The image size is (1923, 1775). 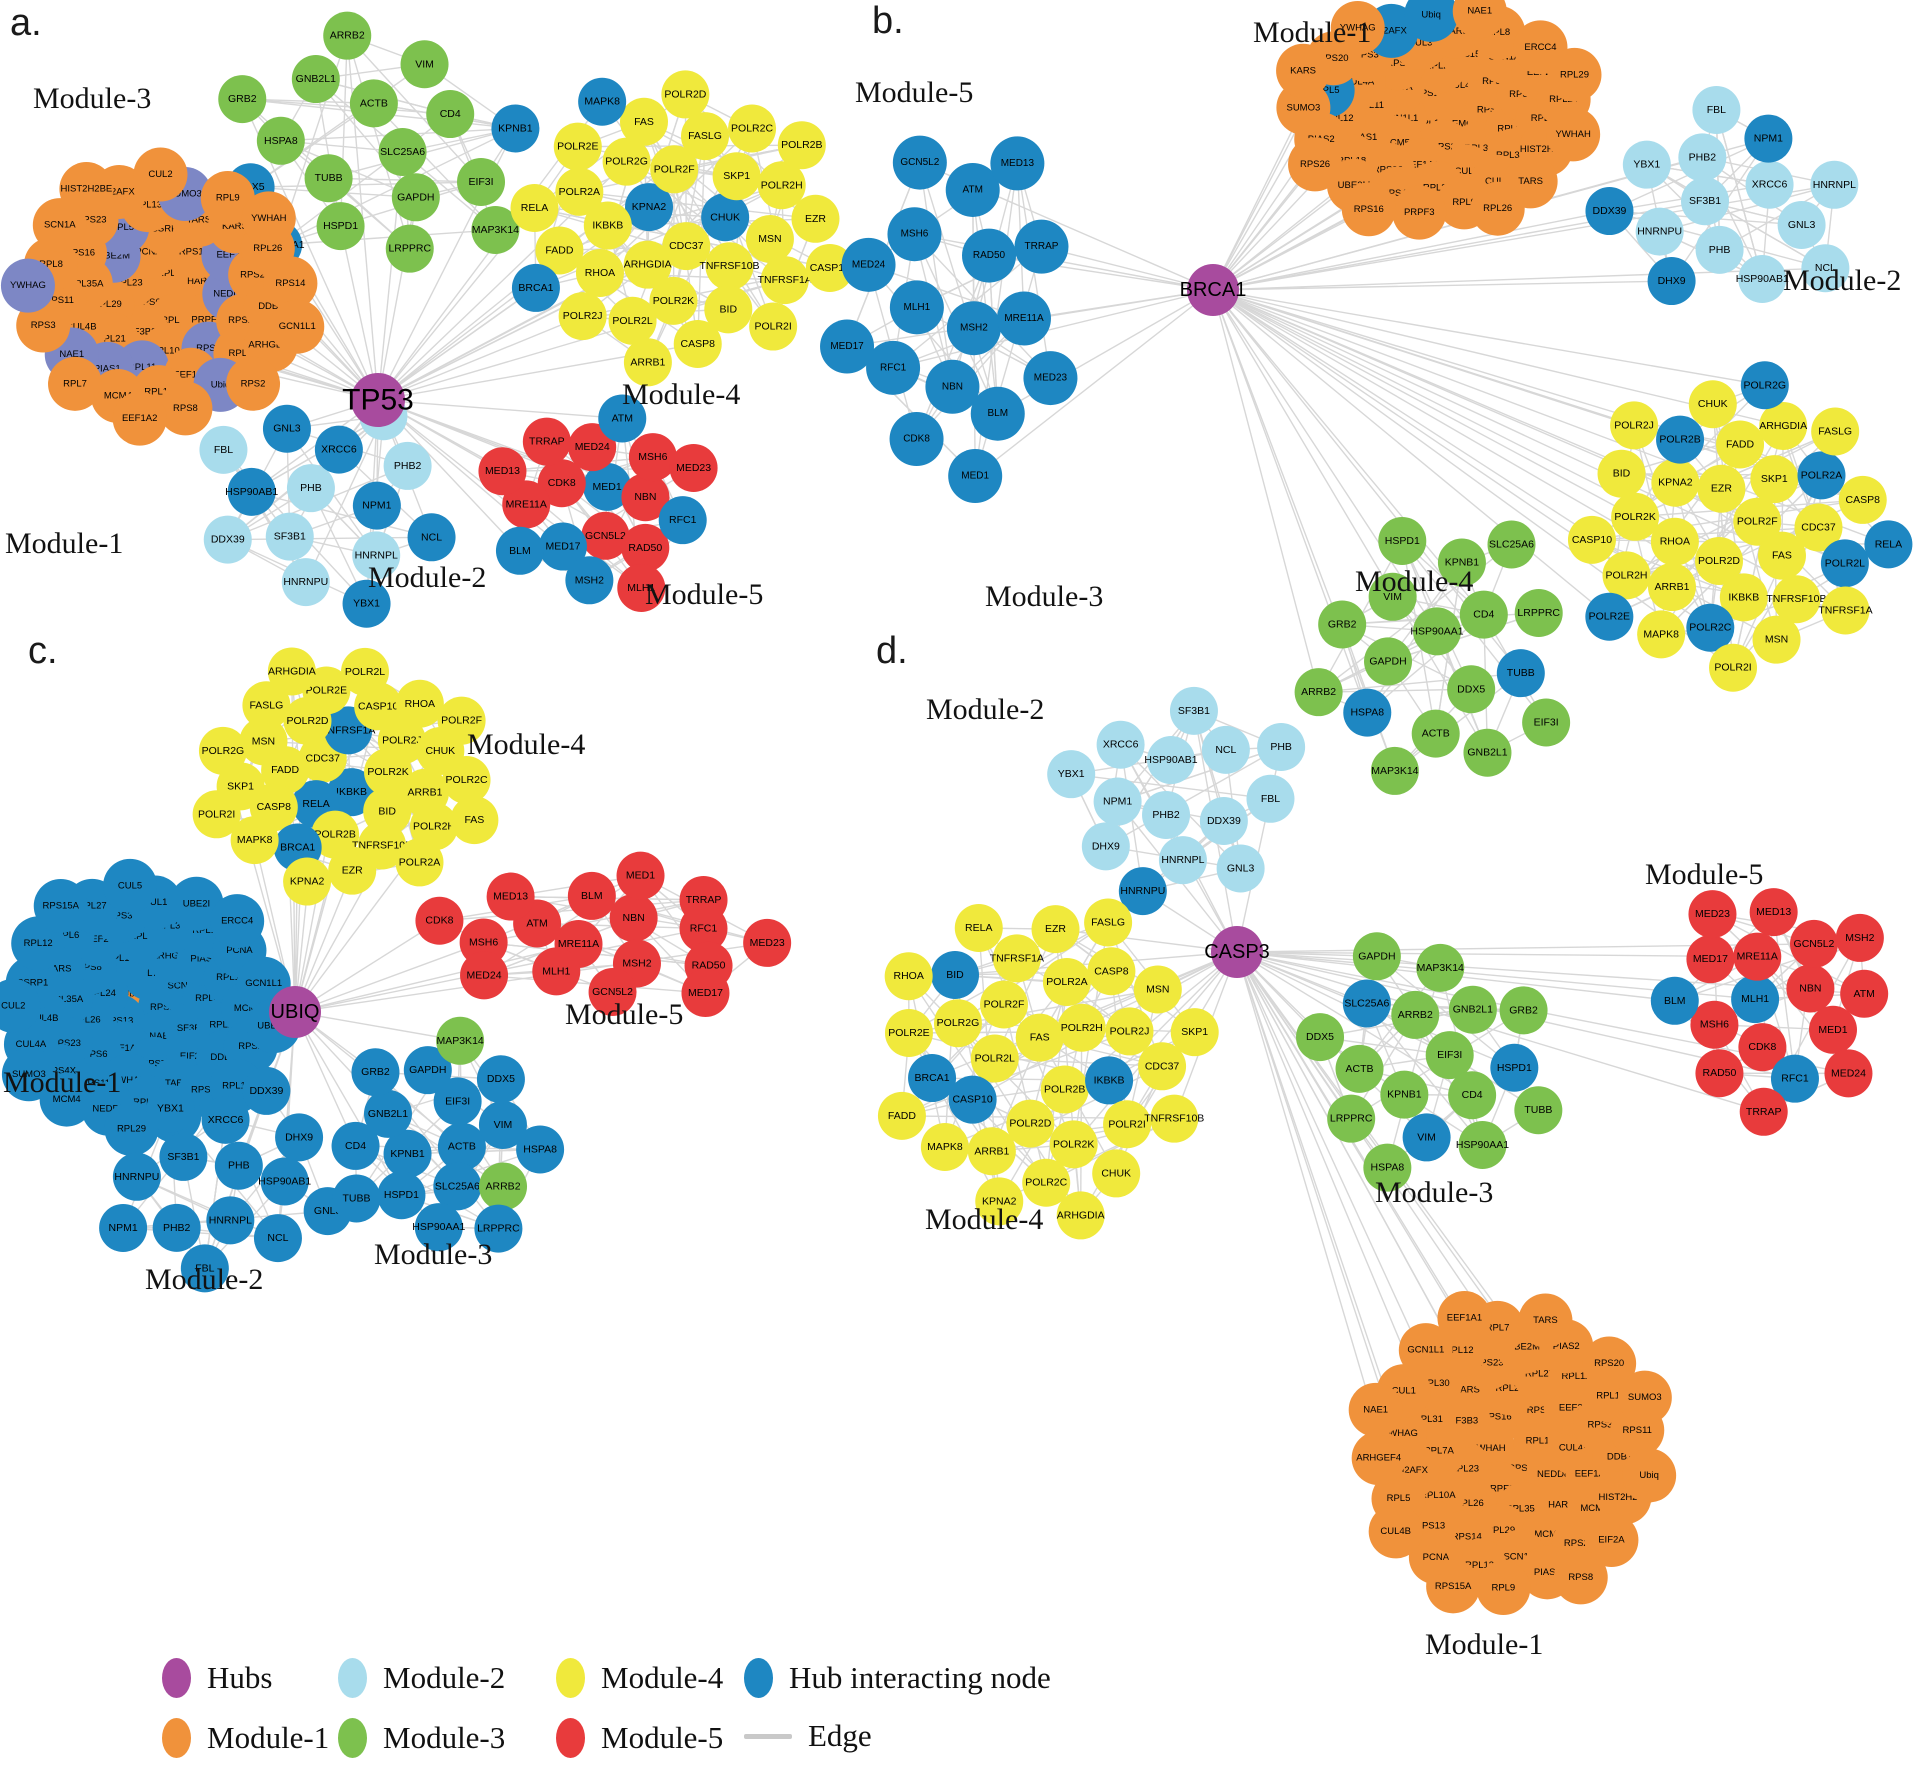 What do you see at coordinates (1679, 440) in the screenshot?
I see `gene-label: POLR2B` at bounding box center [1679, 440].